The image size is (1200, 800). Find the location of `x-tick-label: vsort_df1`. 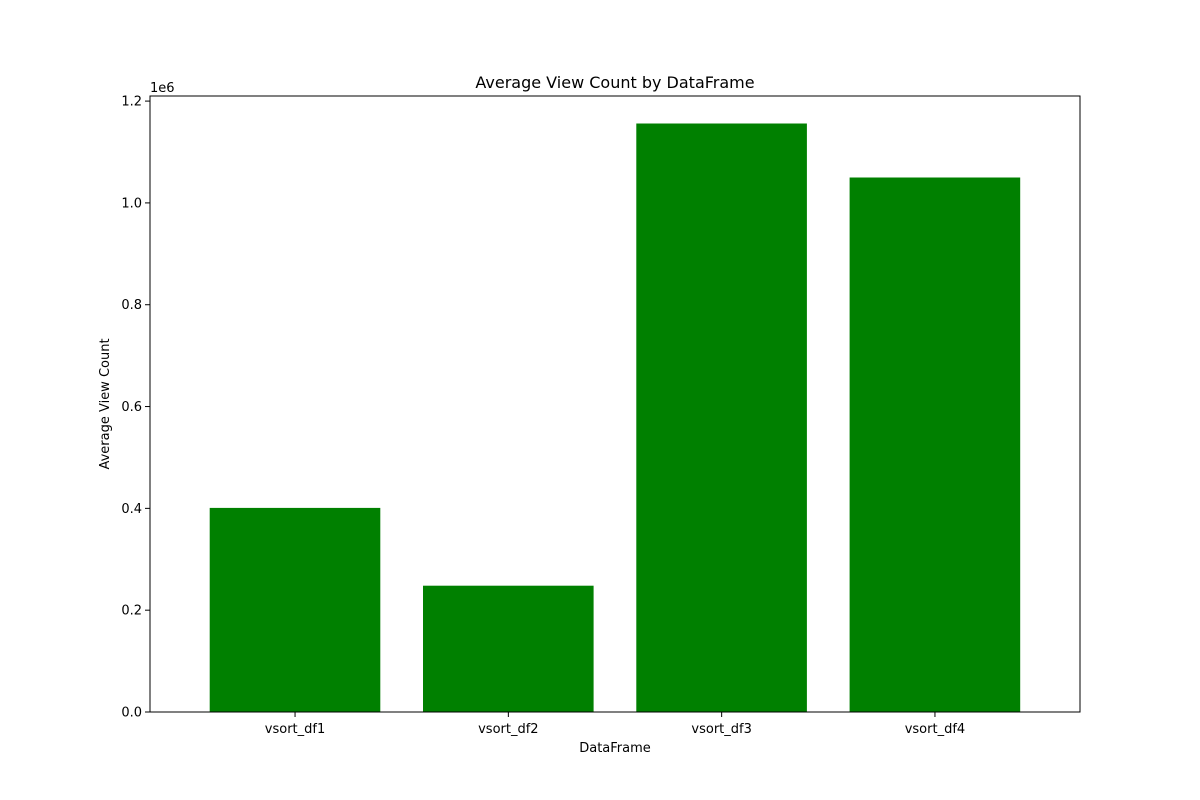

x-tick-label: vsort_df1 is located at coordinates (295, 729).